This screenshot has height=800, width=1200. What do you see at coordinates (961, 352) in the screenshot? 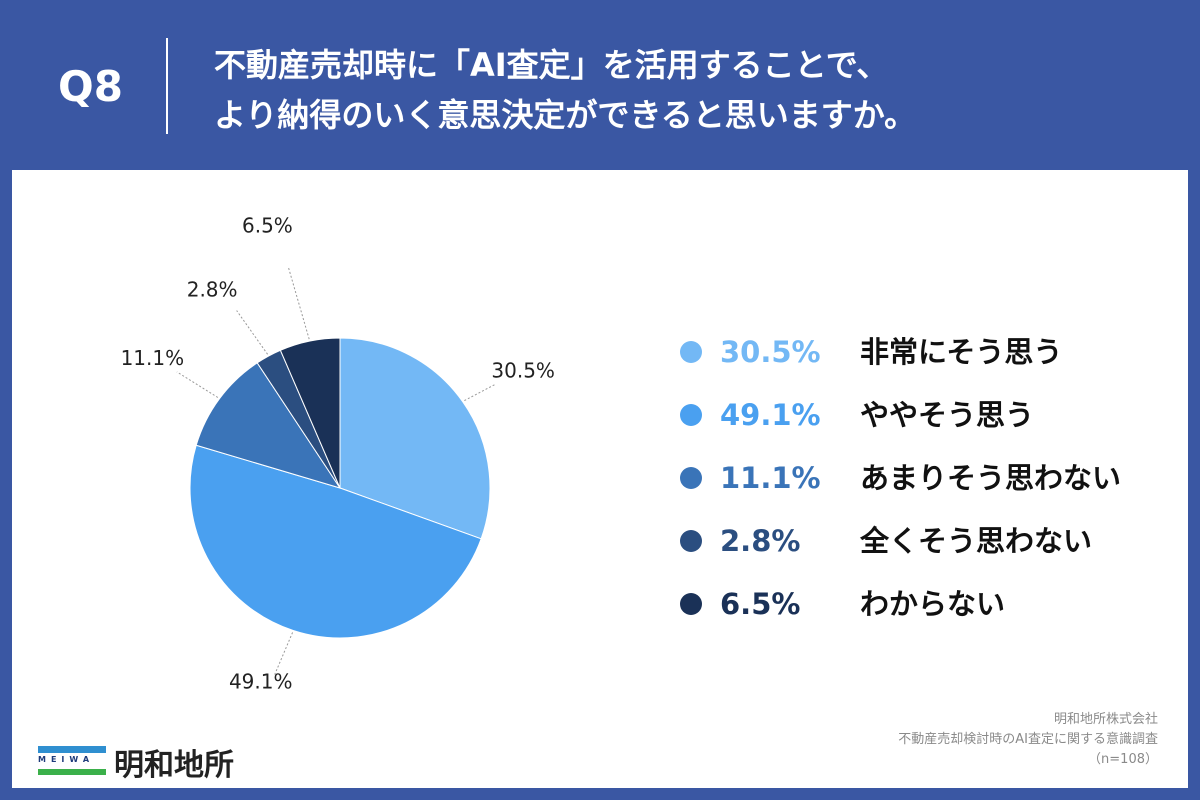
I see `legend-label: 非常にそう思う` at bounding box center [961, 352].